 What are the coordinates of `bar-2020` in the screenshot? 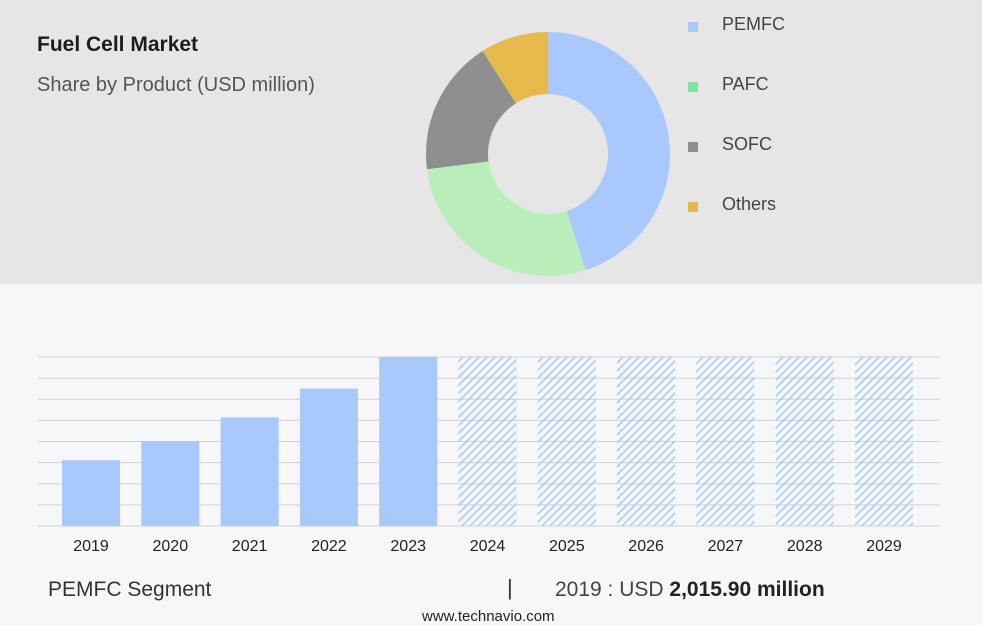 It's located at (170, 483).